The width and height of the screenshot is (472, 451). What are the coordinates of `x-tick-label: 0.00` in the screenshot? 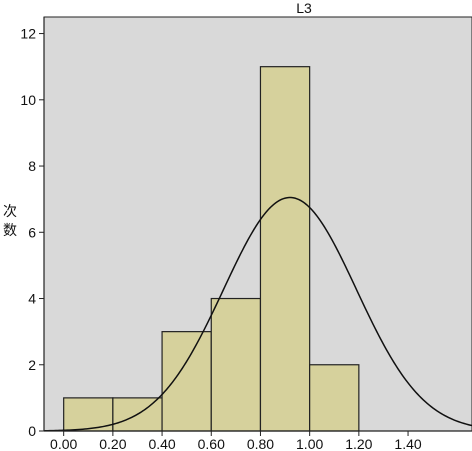 It's located at (63, 443).